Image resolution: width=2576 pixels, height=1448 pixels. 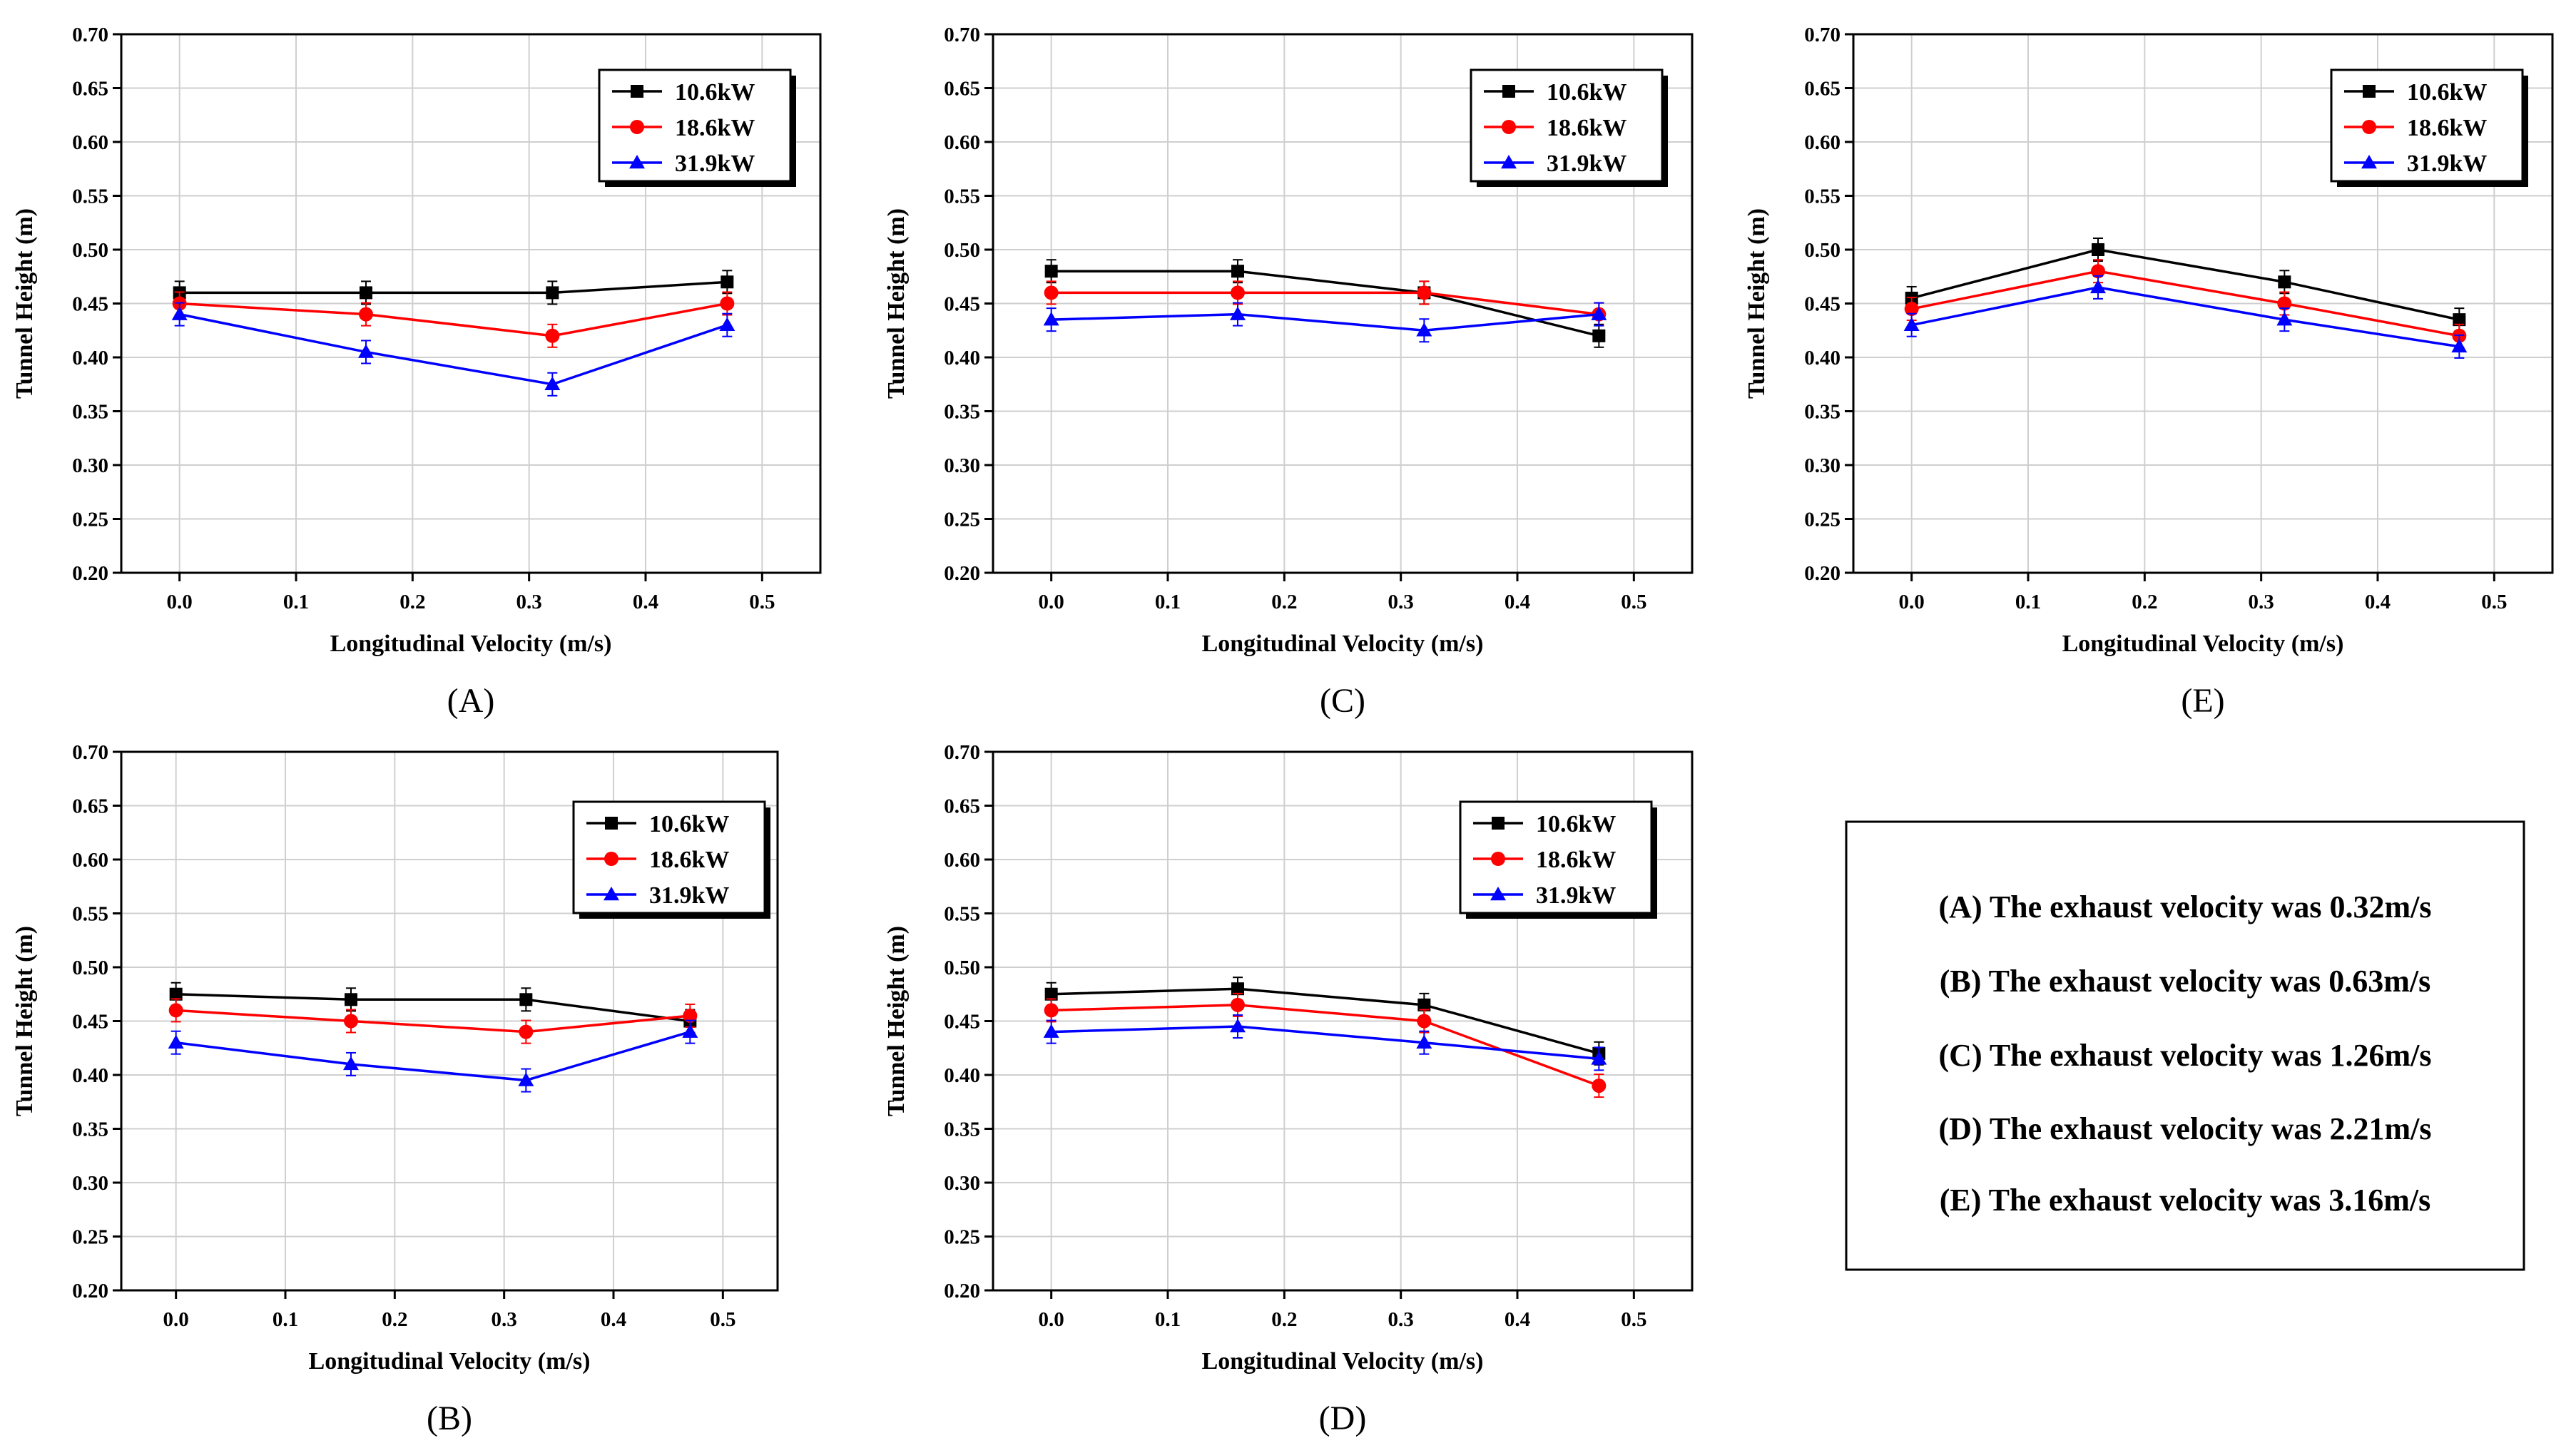 What do you see at coordinates (471, 701) in the screenshot?
I see `panel-label-a: (A)` at bounding box center [471, 701].